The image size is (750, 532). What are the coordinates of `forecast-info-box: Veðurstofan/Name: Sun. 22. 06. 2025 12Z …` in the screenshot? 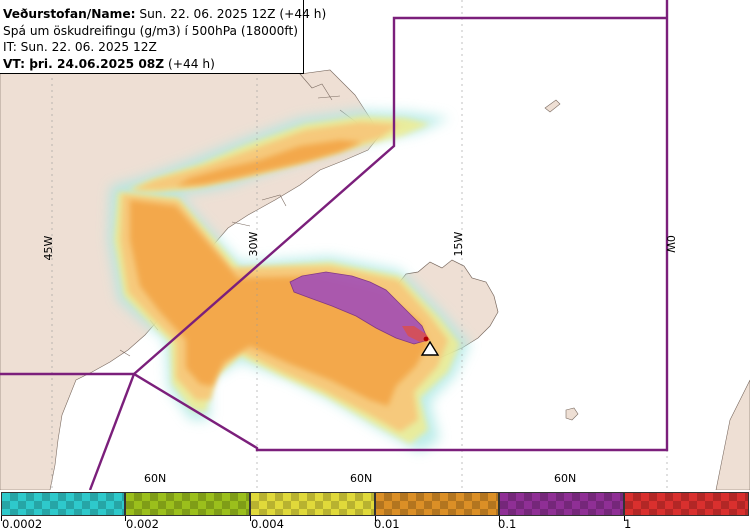 It's located at (163, 37).